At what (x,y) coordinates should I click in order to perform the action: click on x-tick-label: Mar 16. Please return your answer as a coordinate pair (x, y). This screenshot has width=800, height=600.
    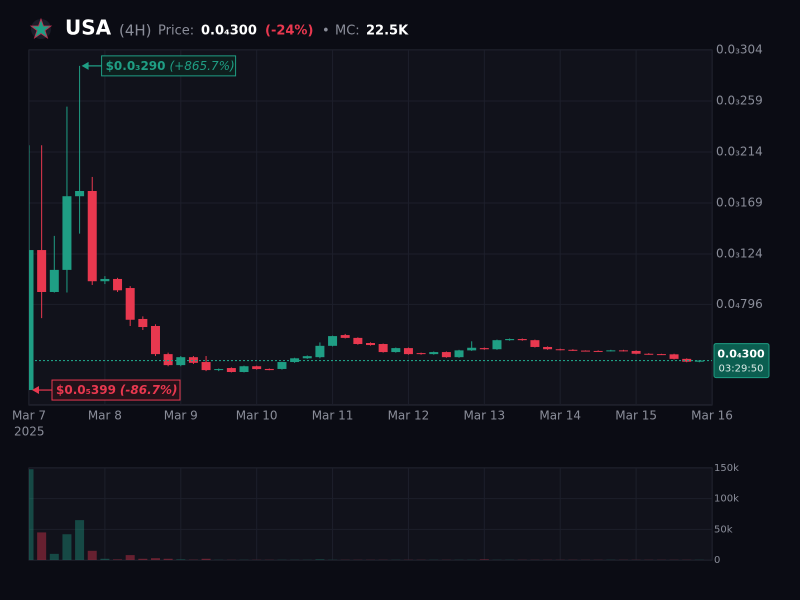
    Looking at the image, I should click on (712, 416).